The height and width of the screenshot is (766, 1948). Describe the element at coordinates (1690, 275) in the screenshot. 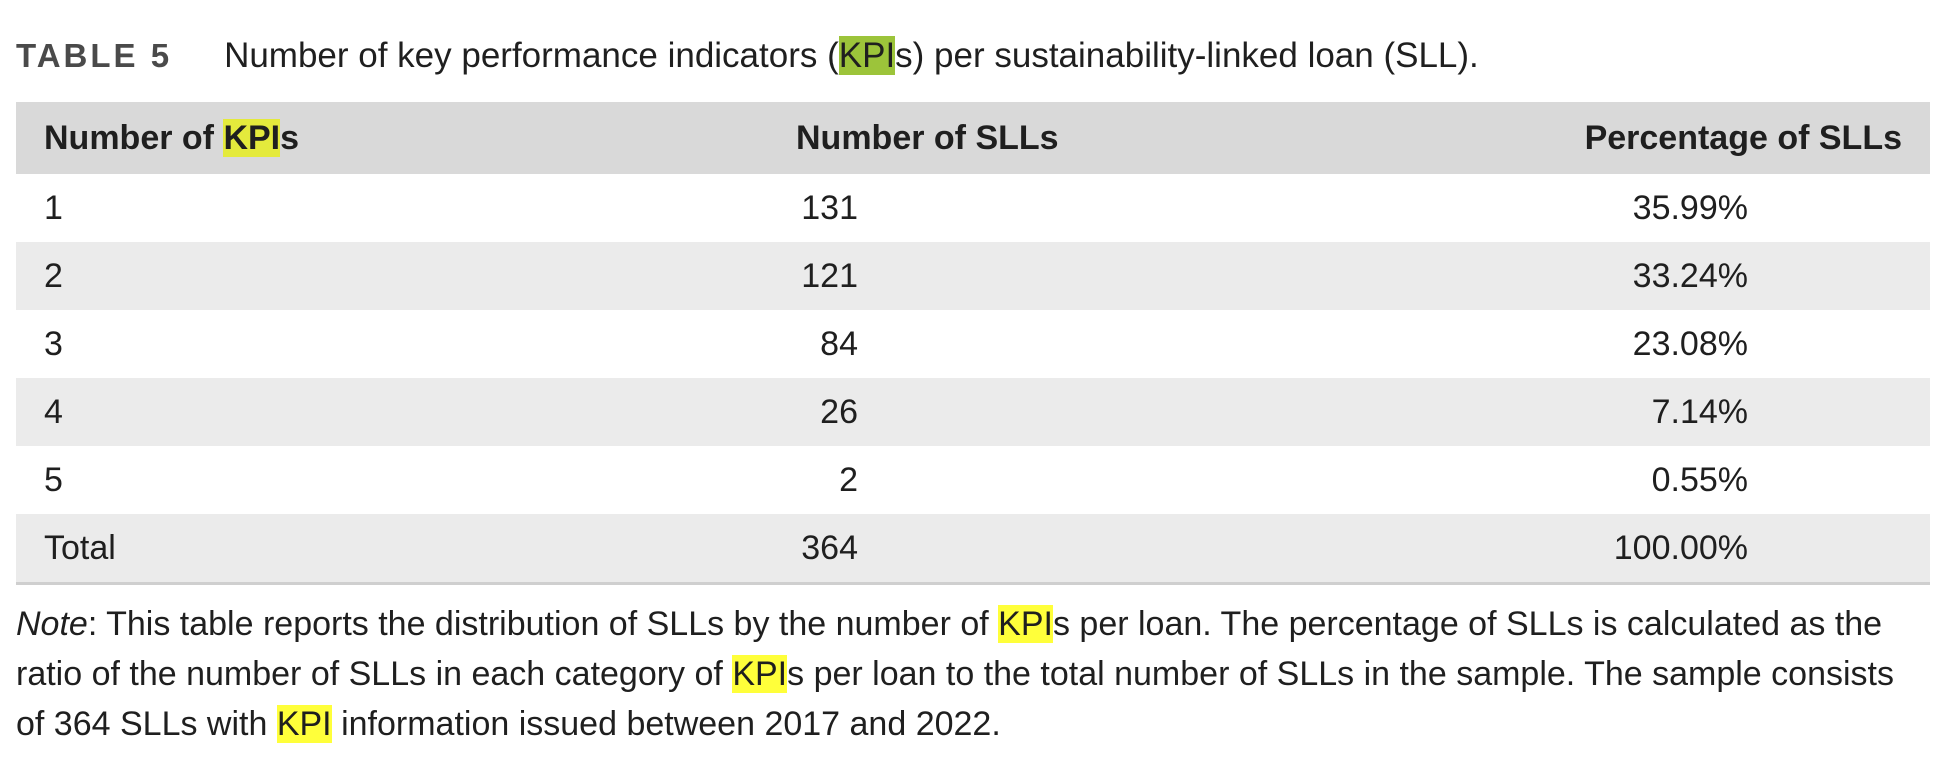

I see `cell-percentage: 33.24%` at that location.